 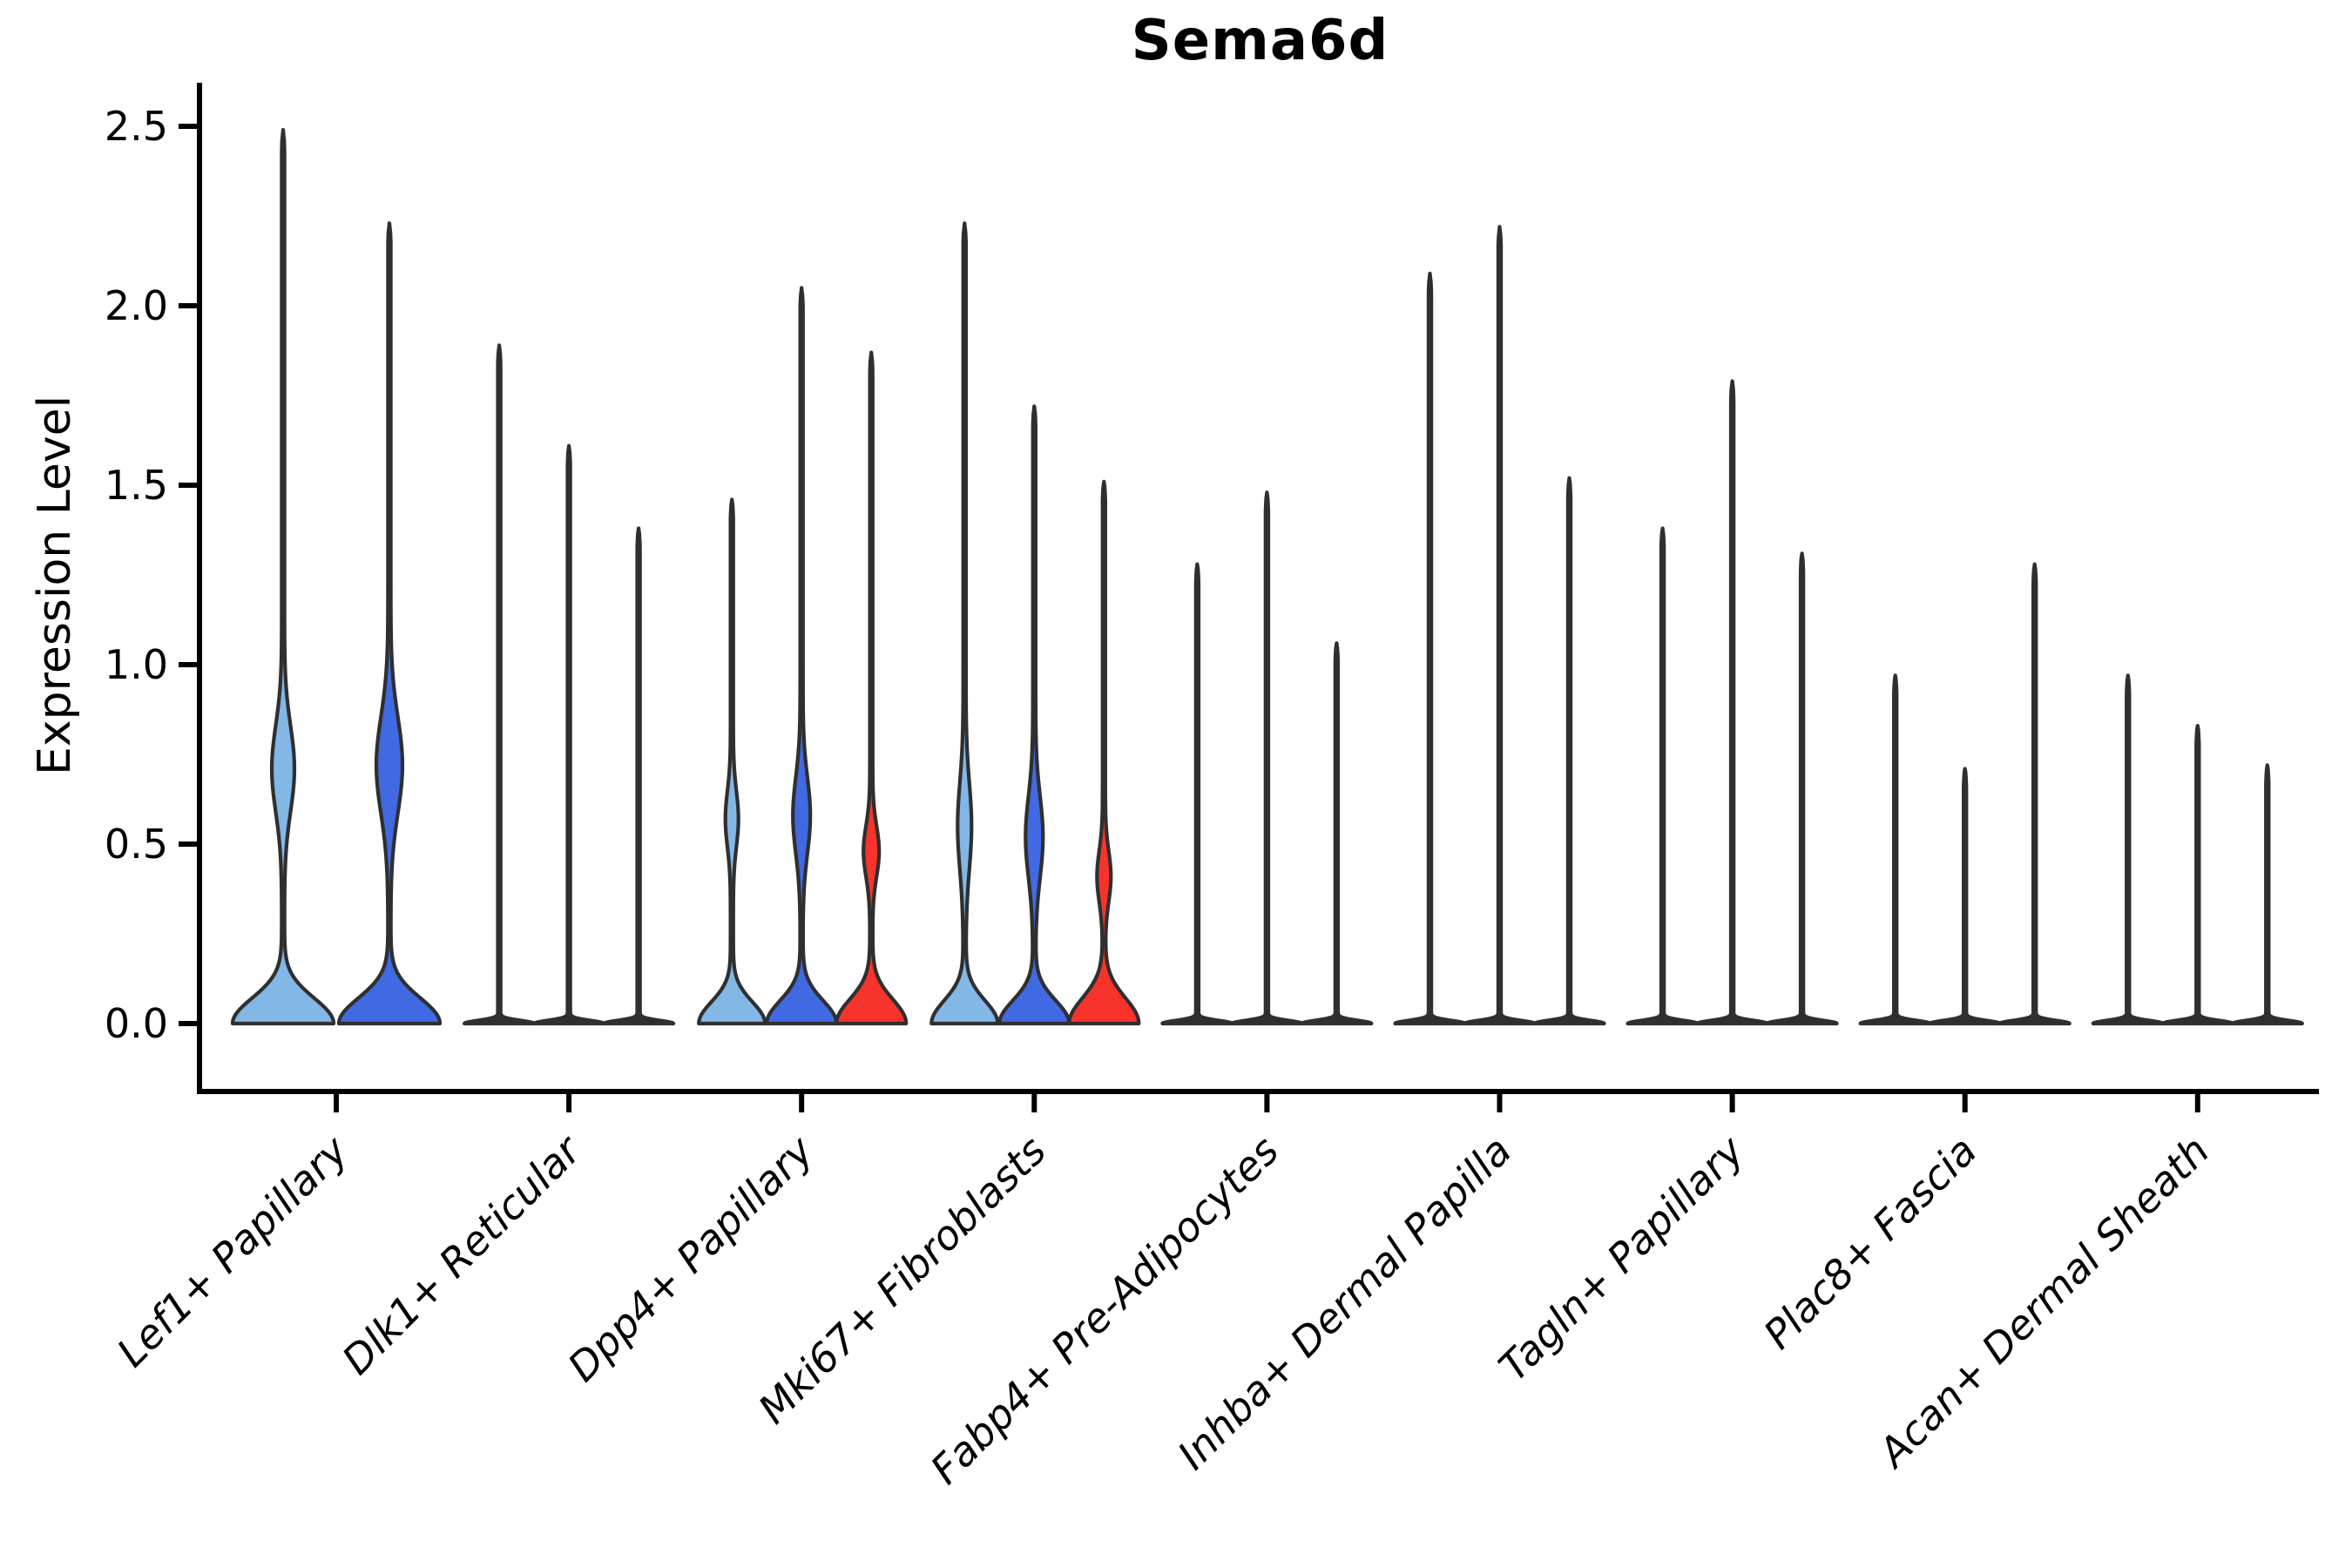 I want to click on x-tick-label: Lef1+ Papillary, so click(x=233, y=1250).